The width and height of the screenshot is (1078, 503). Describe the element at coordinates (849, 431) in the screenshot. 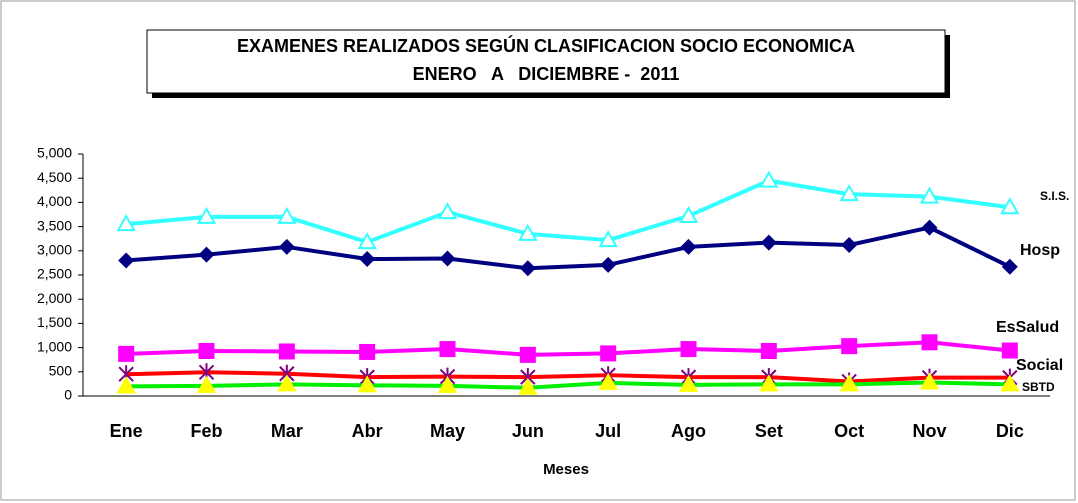

I see `x-tick-label: Oct` at that location.